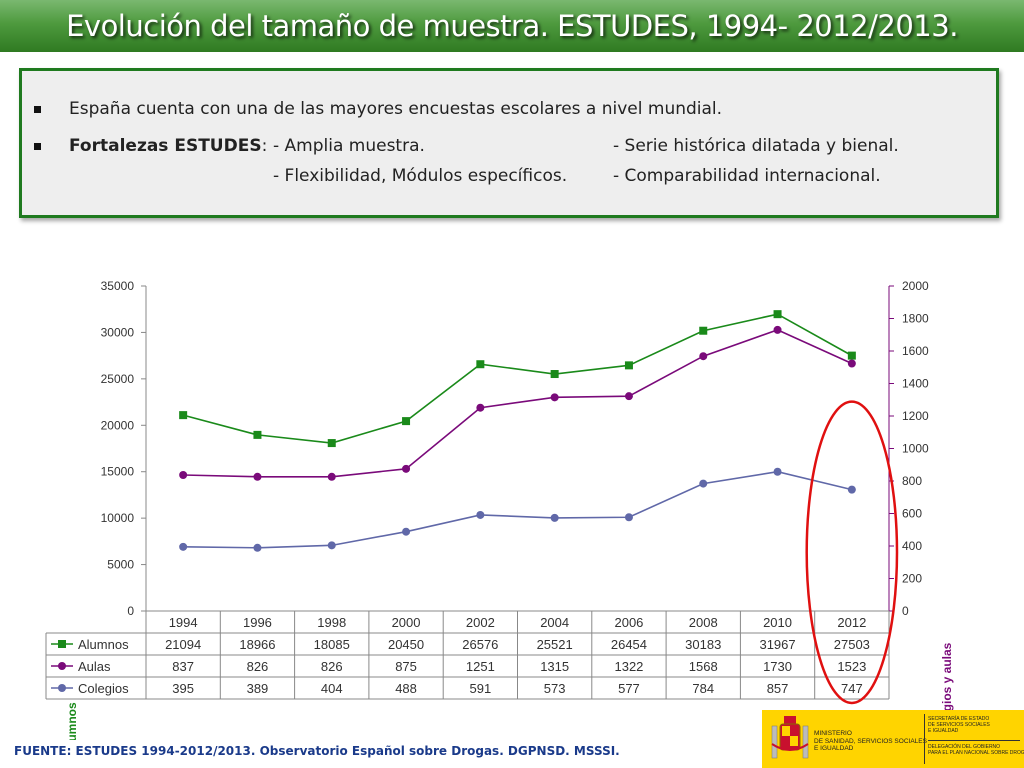  Describe the element at coordinates (703, 644) in the screenshot. I see `table-cell-value: 30183` at that location.